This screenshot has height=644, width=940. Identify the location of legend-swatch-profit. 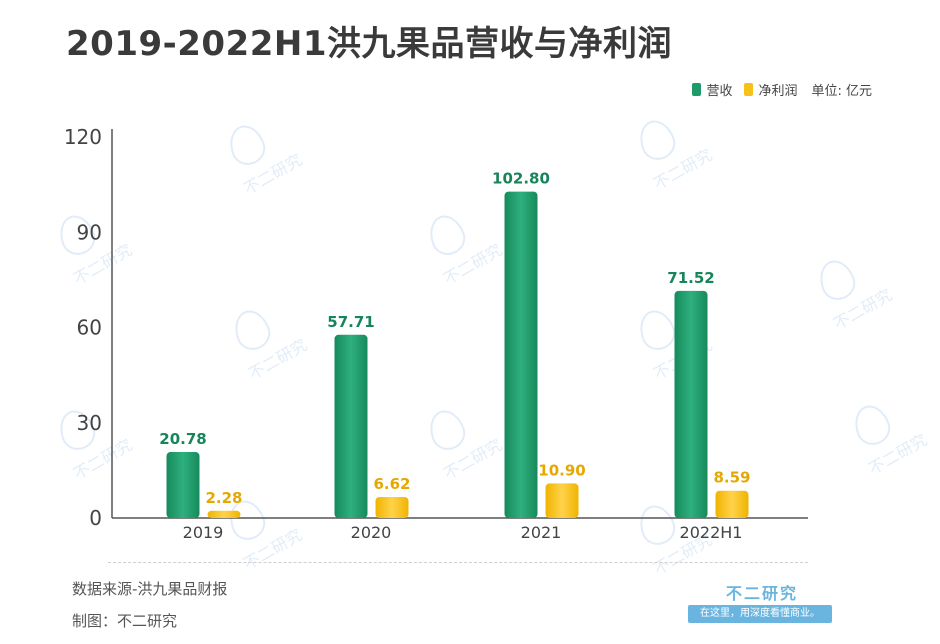
(749, 89).